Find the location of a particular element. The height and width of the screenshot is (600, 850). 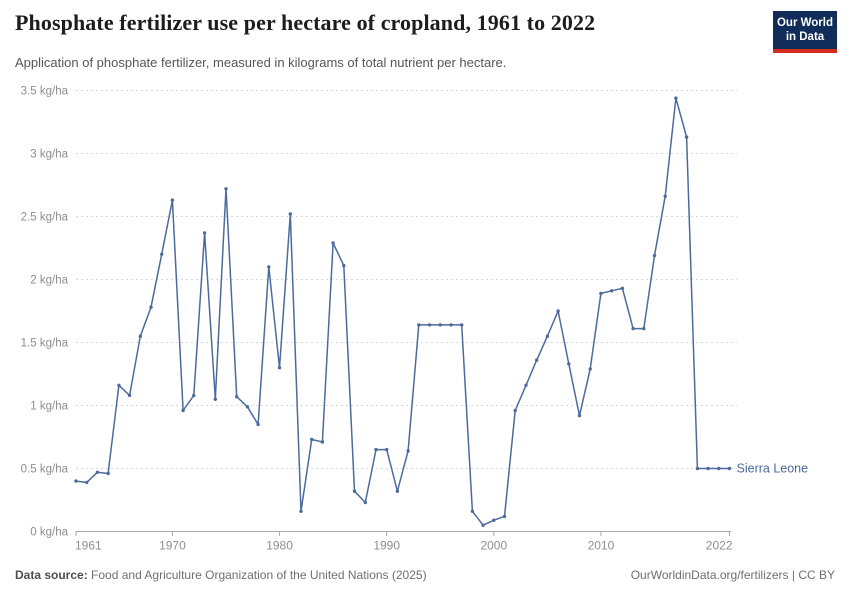

svg-text: 1990 is located at coordinates (386, 546).